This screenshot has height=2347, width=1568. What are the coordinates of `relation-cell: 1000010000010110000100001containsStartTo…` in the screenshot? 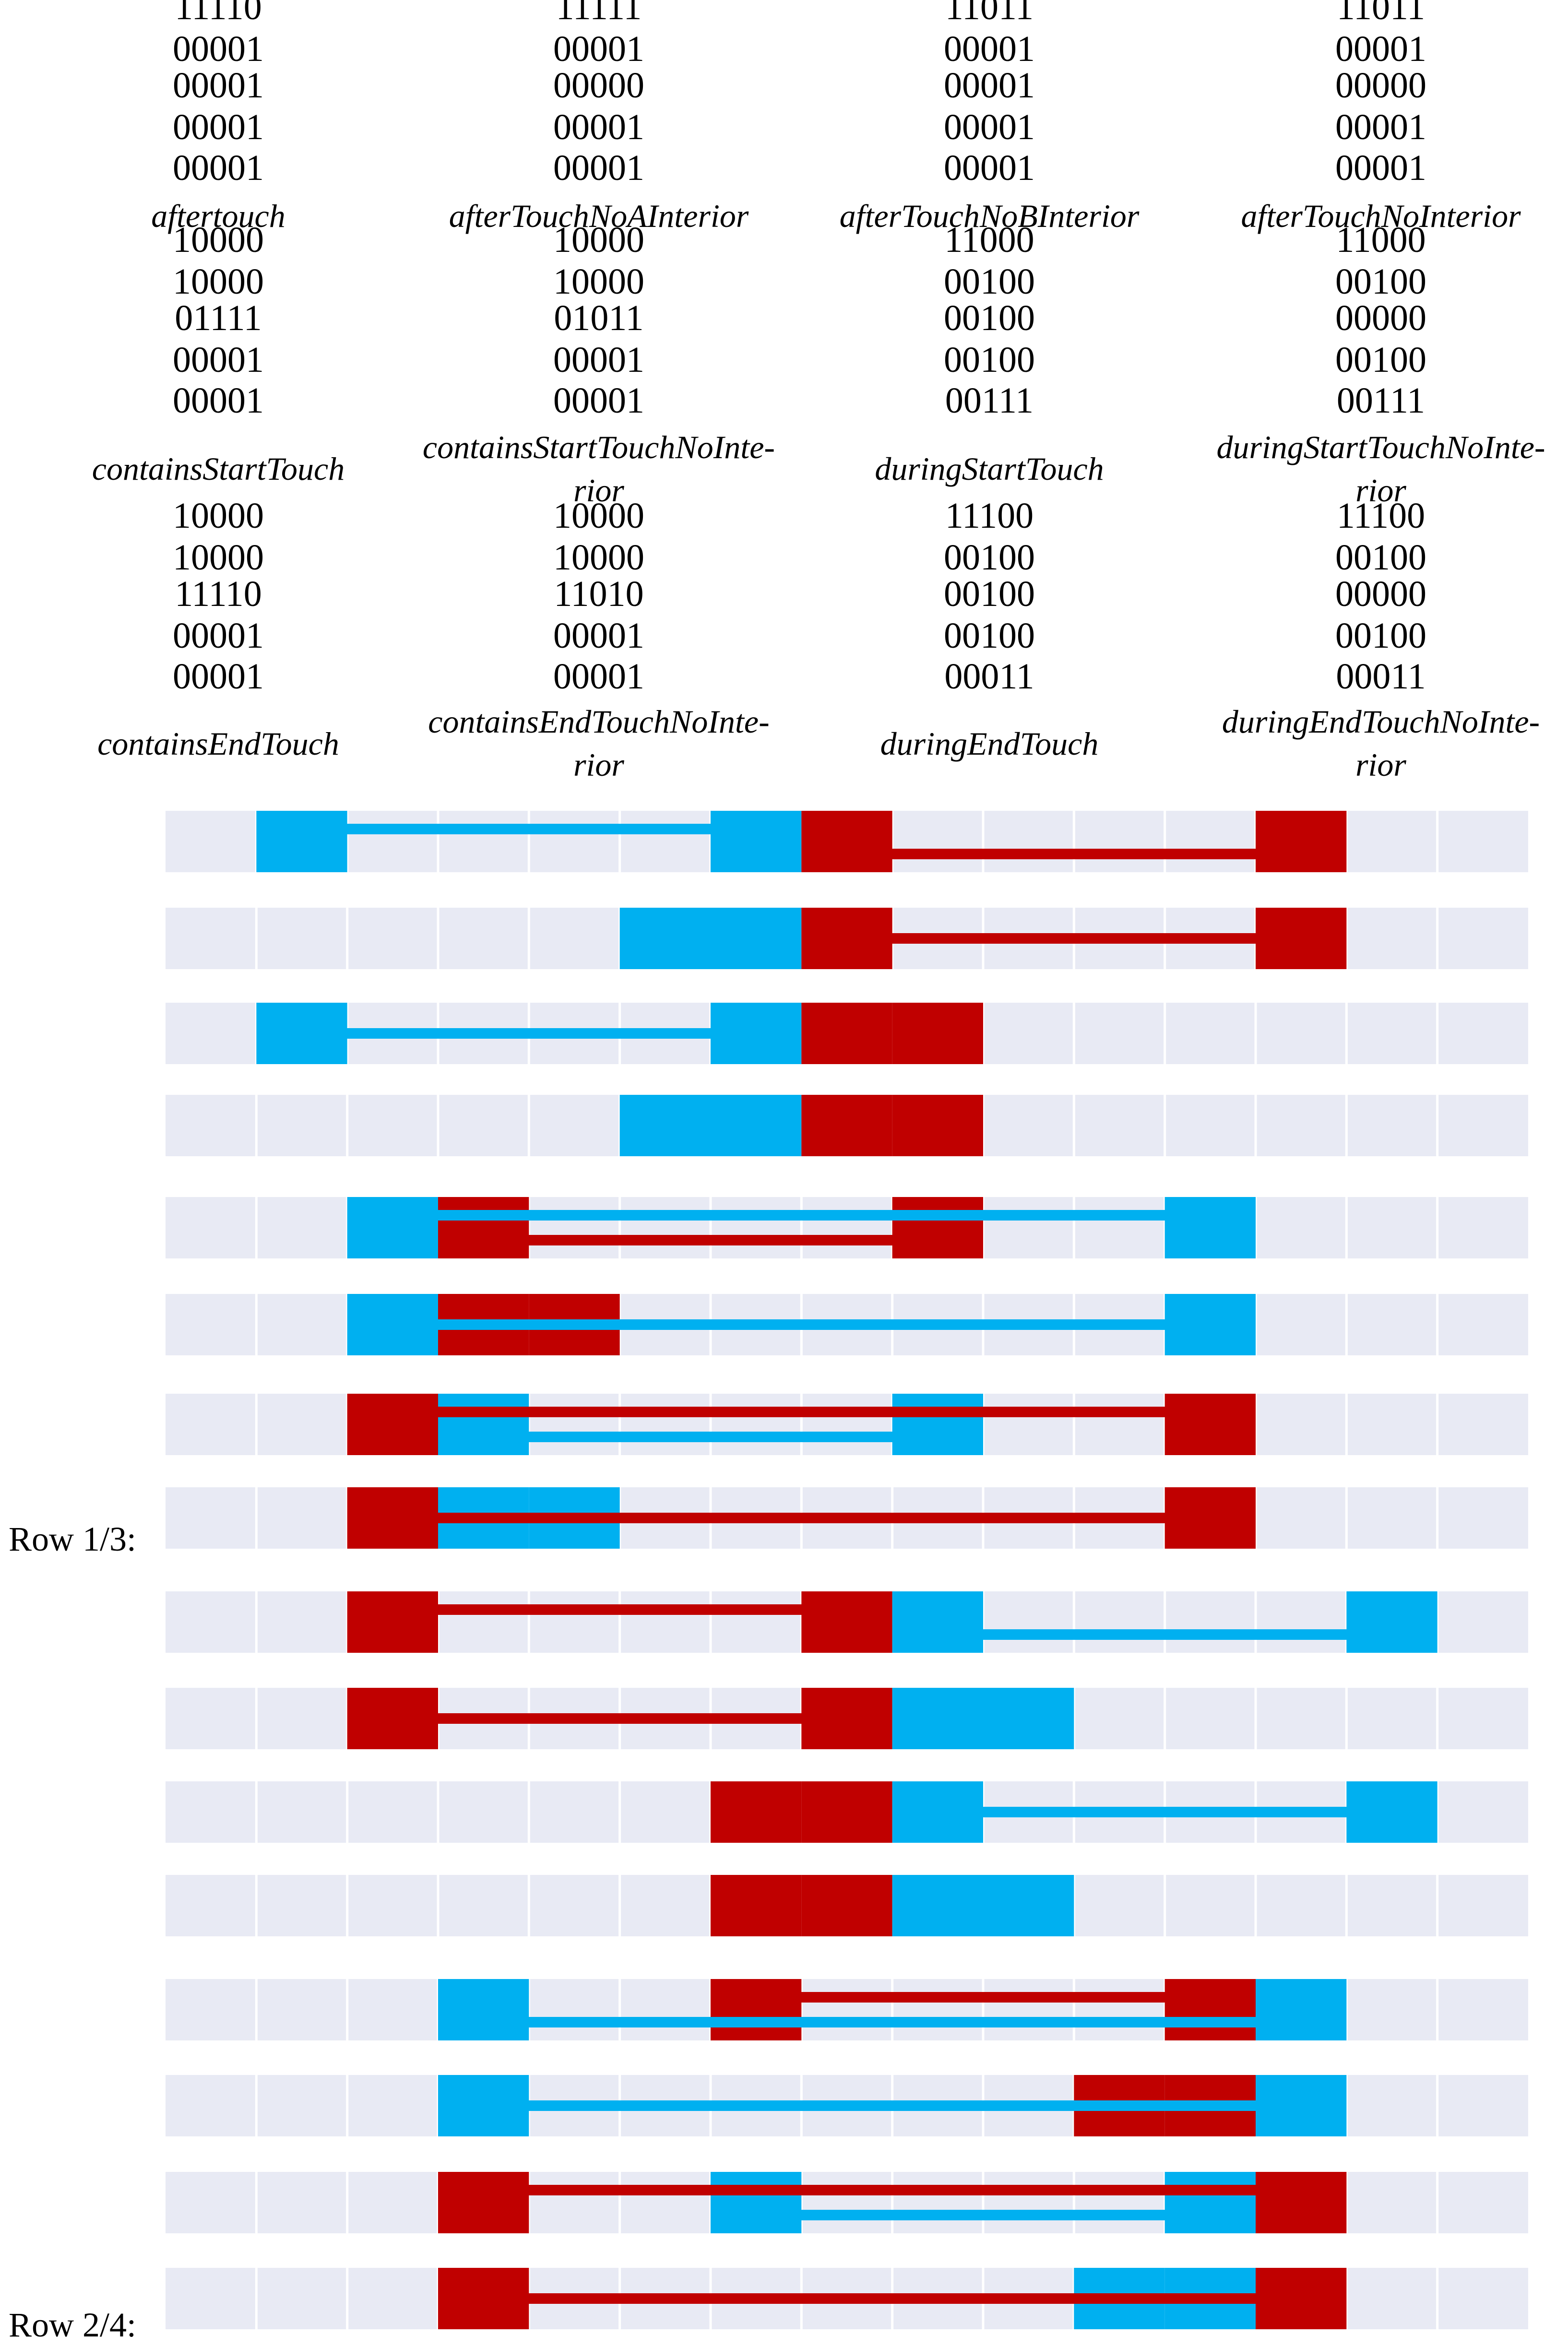 It's located at (599, 364).